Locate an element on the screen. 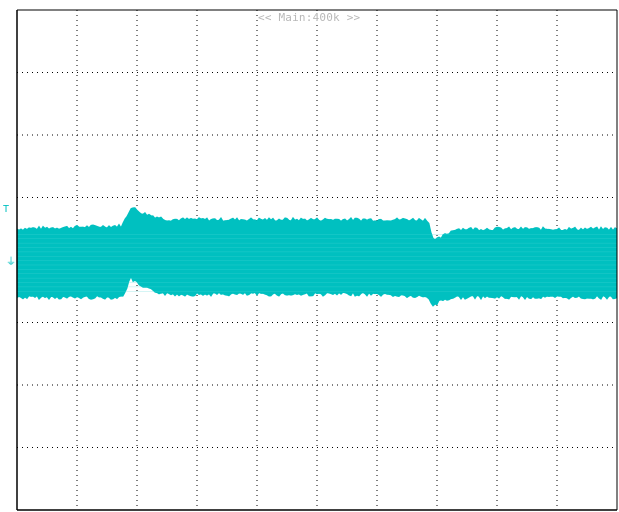 This screenshot has height=512, width=619. trigger-level-marker: T is located at coordinates (6, 209).